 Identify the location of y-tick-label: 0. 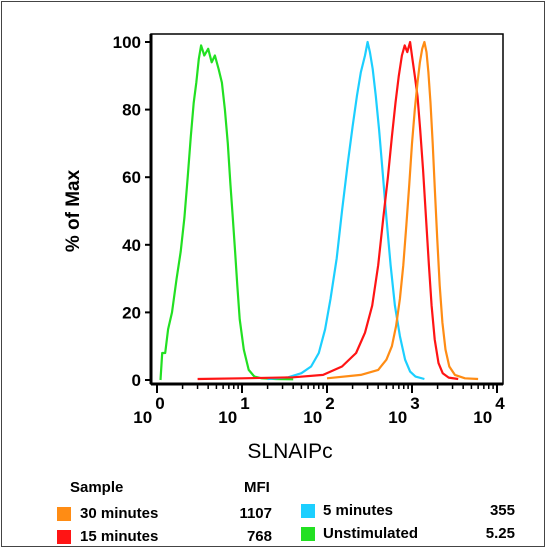
(136, 380).